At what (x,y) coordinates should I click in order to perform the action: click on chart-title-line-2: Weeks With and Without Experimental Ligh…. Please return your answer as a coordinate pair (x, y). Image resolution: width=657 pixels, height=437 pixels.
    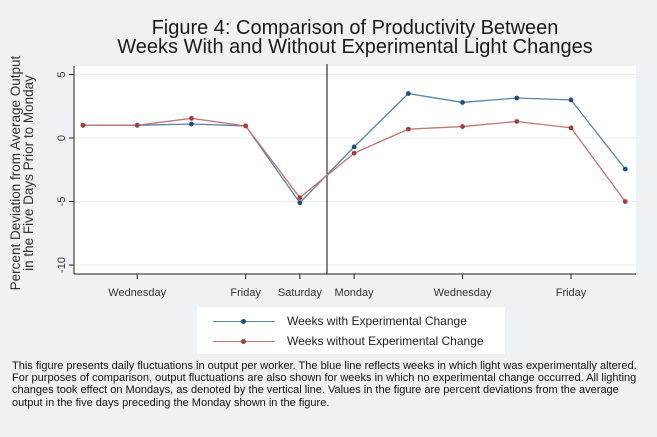
    Looking at the image, I should click on (355, 47).